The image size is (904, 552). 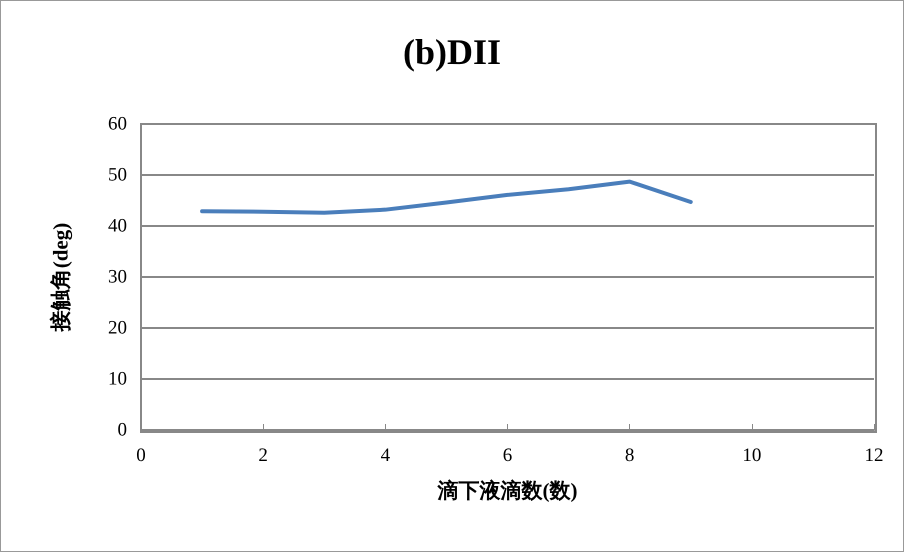 I want to click on y-tick-label: 40, so click(x=117, y=226).